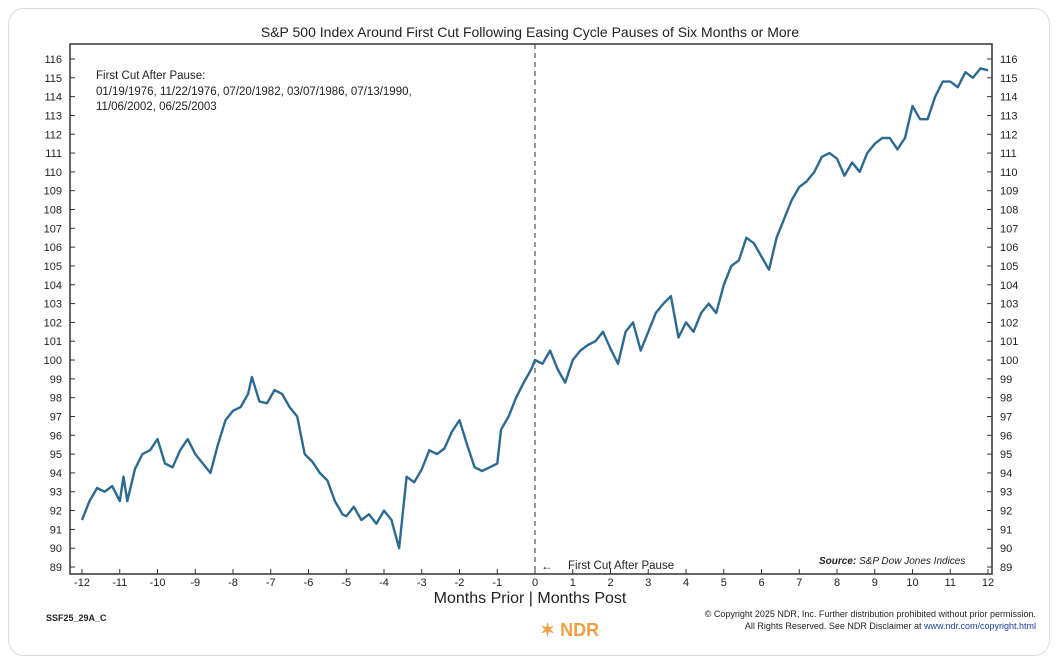 This screenshot has width=1060, height=664. Describe the element at coordinates (53, 154) in the screenshot. I see `y-tick-label-left: 111` at that location.